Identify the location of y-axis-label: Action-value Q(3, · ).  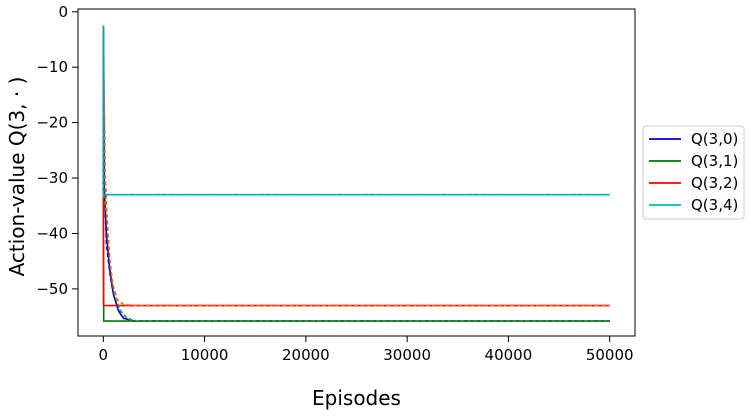
(17, 177).